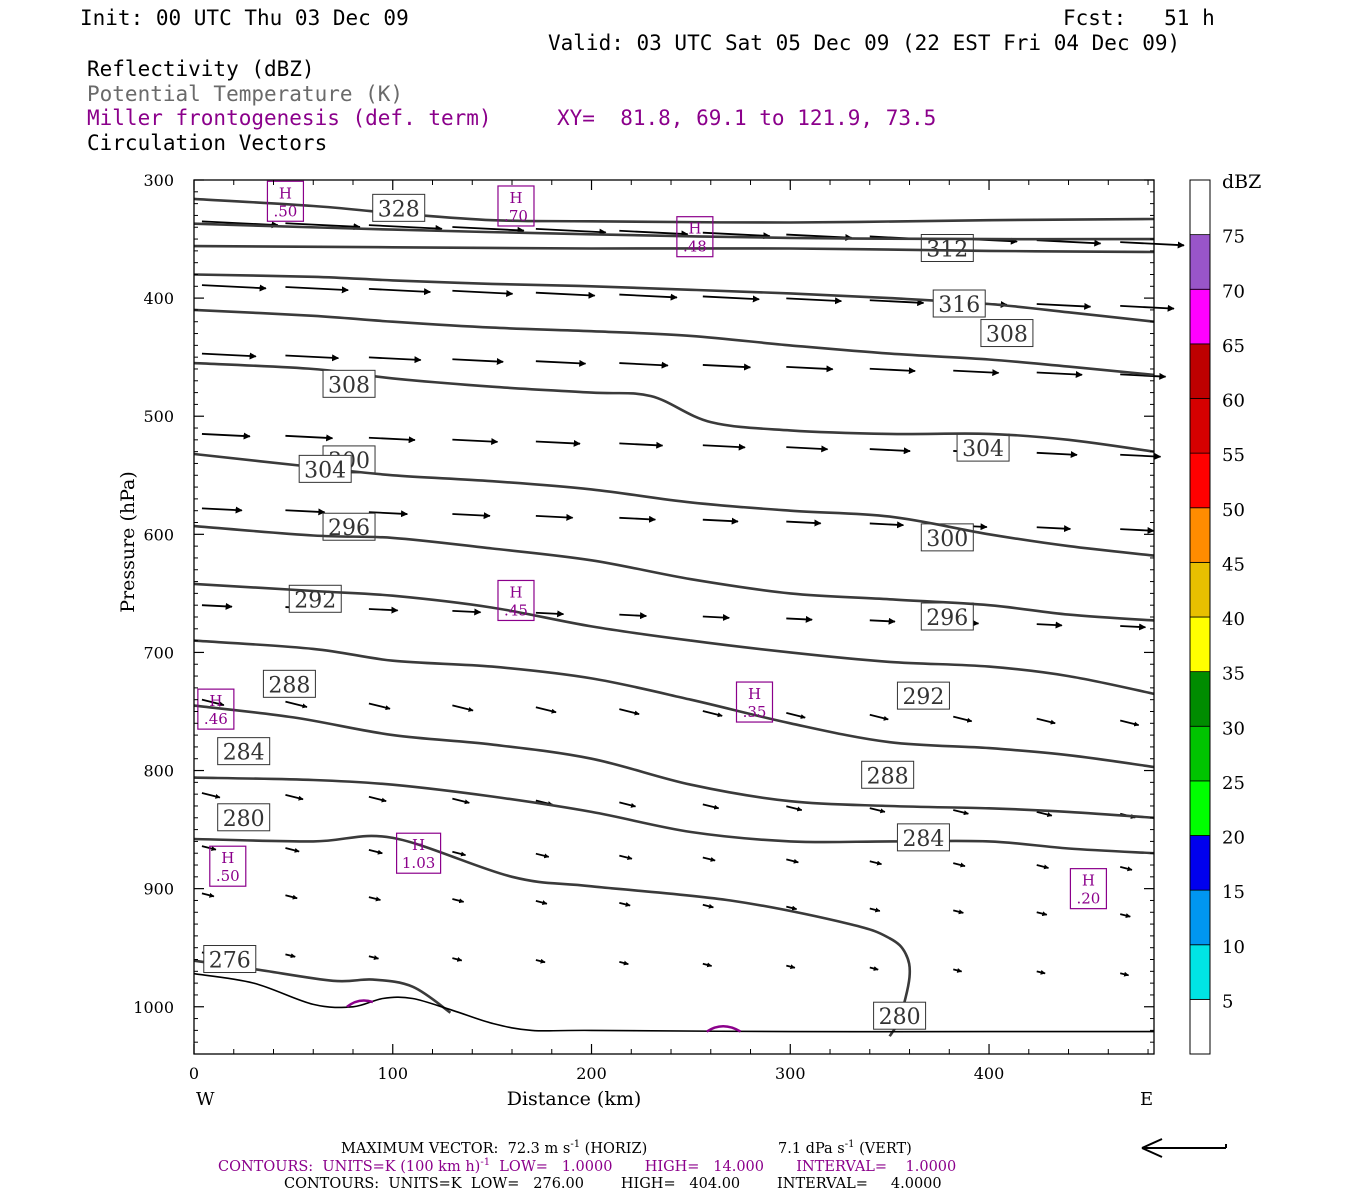  I want to click on contour-label: 296, so click(947, 618).